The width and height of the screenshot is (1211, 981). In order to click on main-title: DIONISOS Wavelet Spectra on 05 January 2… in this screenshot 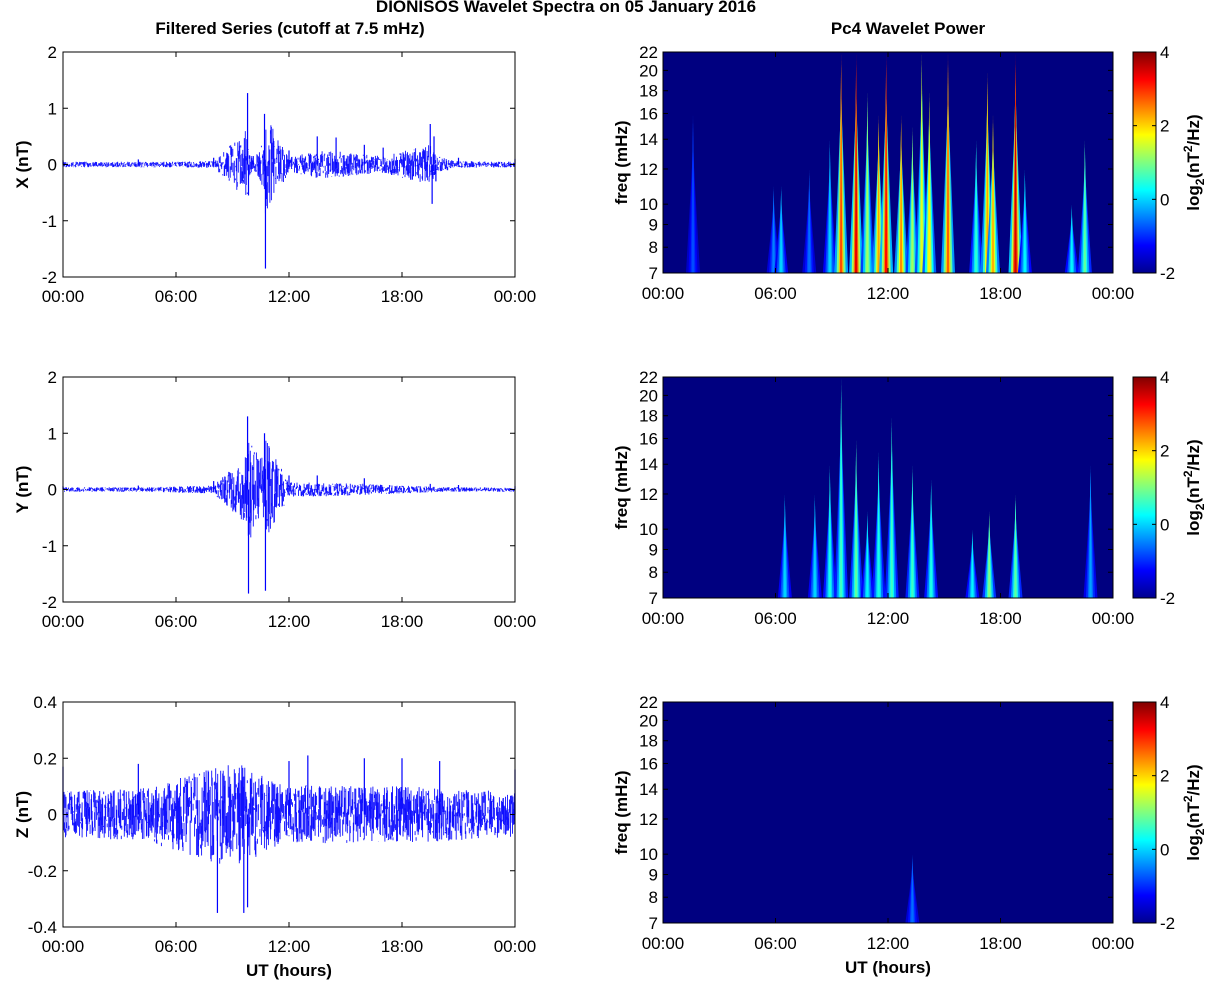, I will do `click(566, 8)`.